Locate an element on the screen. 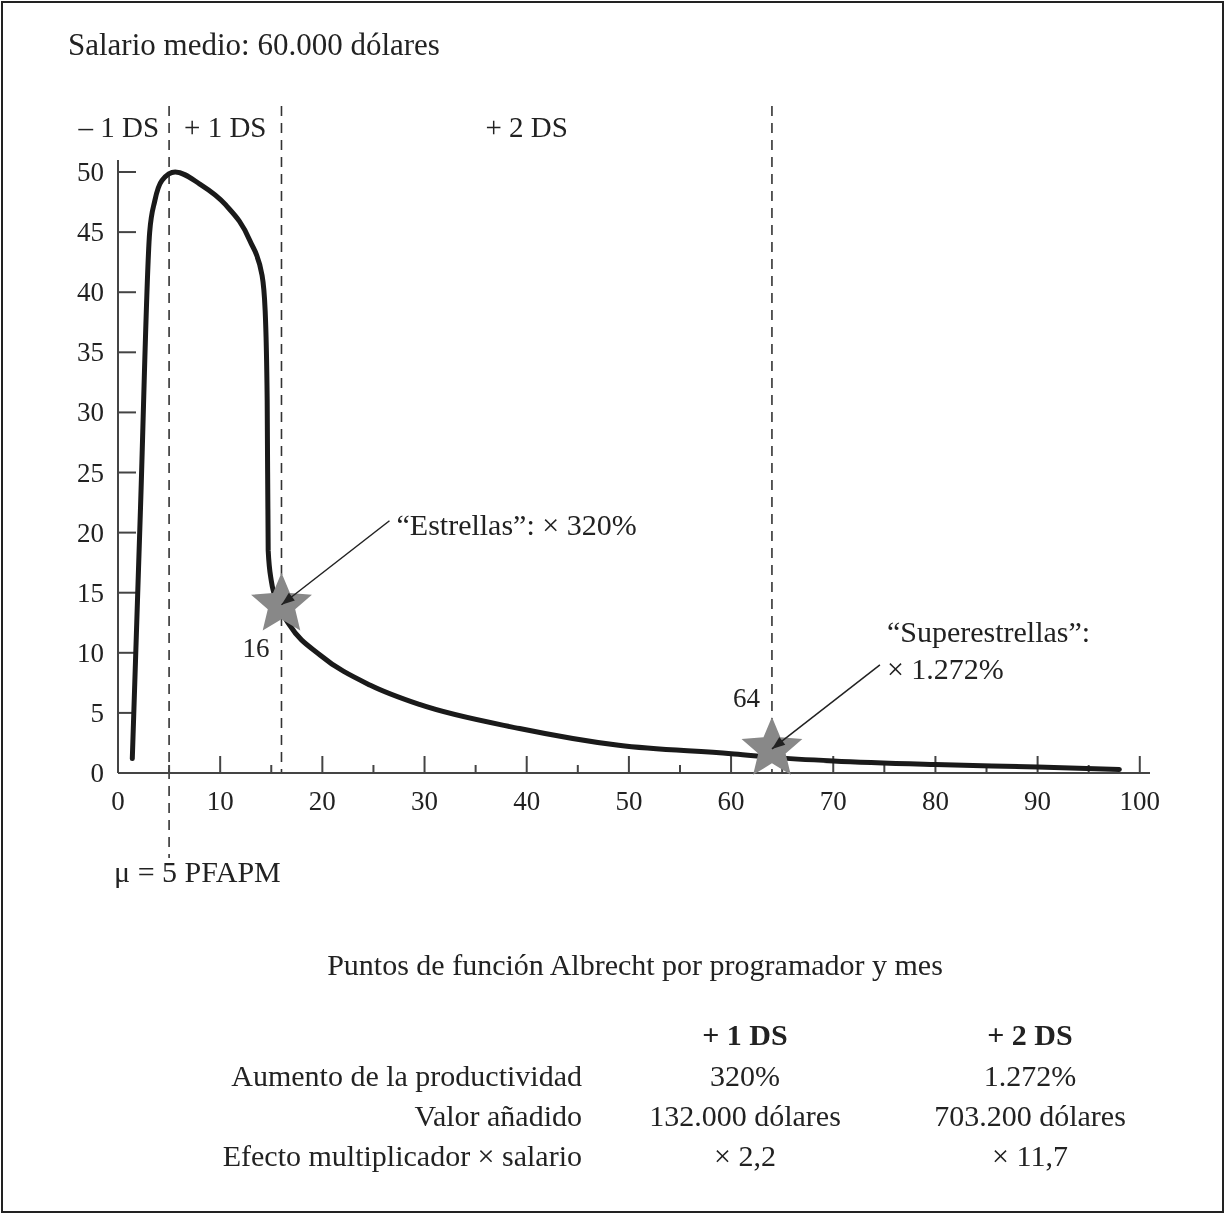 Image resolution: width=1225 pixels, height=1214 pixels. y-tick-label: 40 is located at coordinates (90, 292).